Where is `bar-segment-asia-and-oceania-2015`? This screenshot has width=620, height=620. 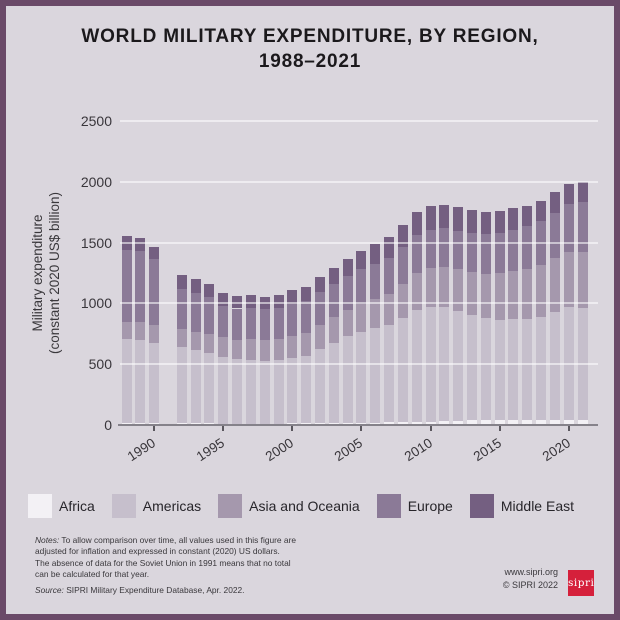
bar-segment-asia-and-oceania-2015 is located at coordinates (499, 296).